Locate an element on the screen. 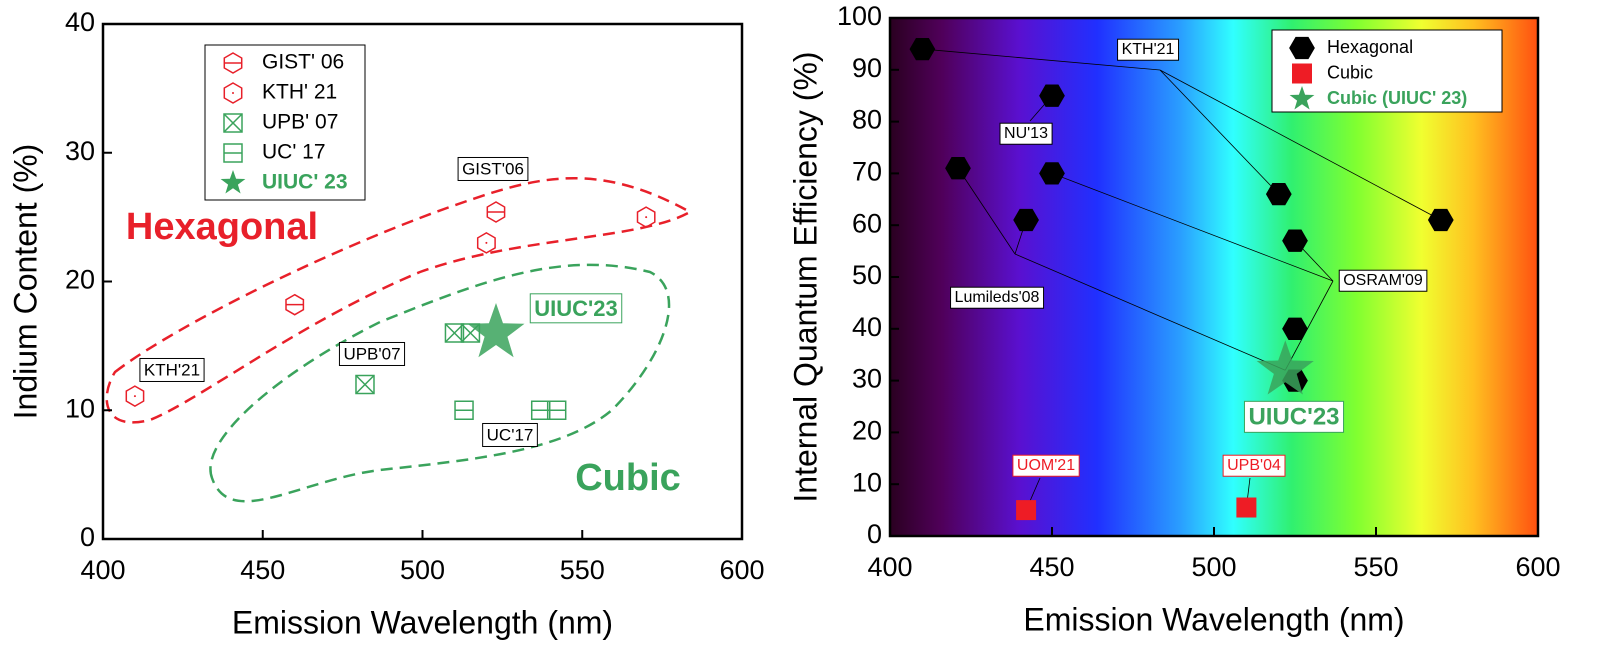 This screenshot has width=1606, height=659. legend-label: UPB' 07 is located at coordinates (300, 122).